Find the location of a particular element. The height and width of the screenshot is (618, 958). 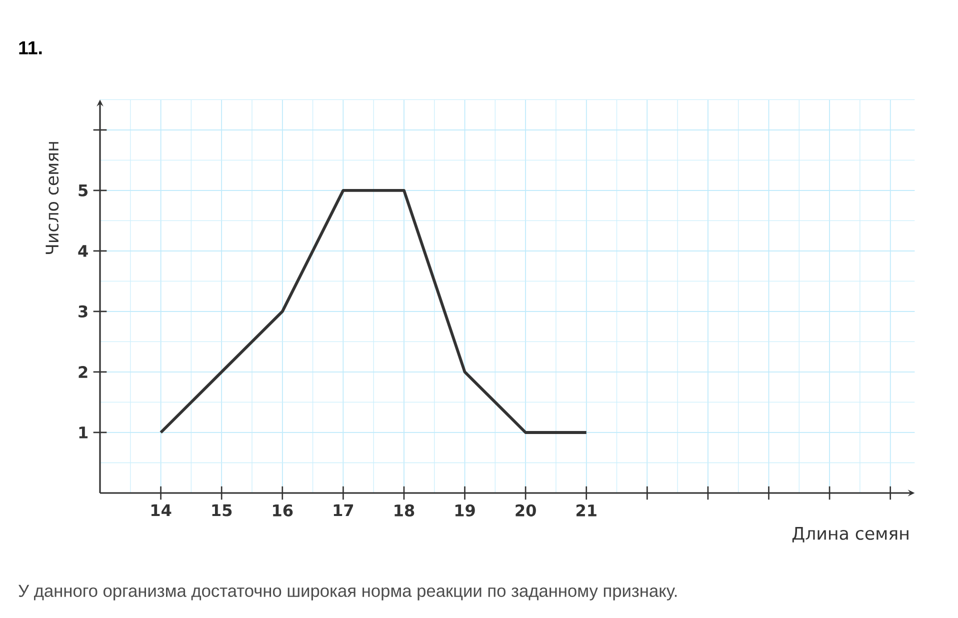

y-tick-label: 5 is located at coordinates (83, 190).